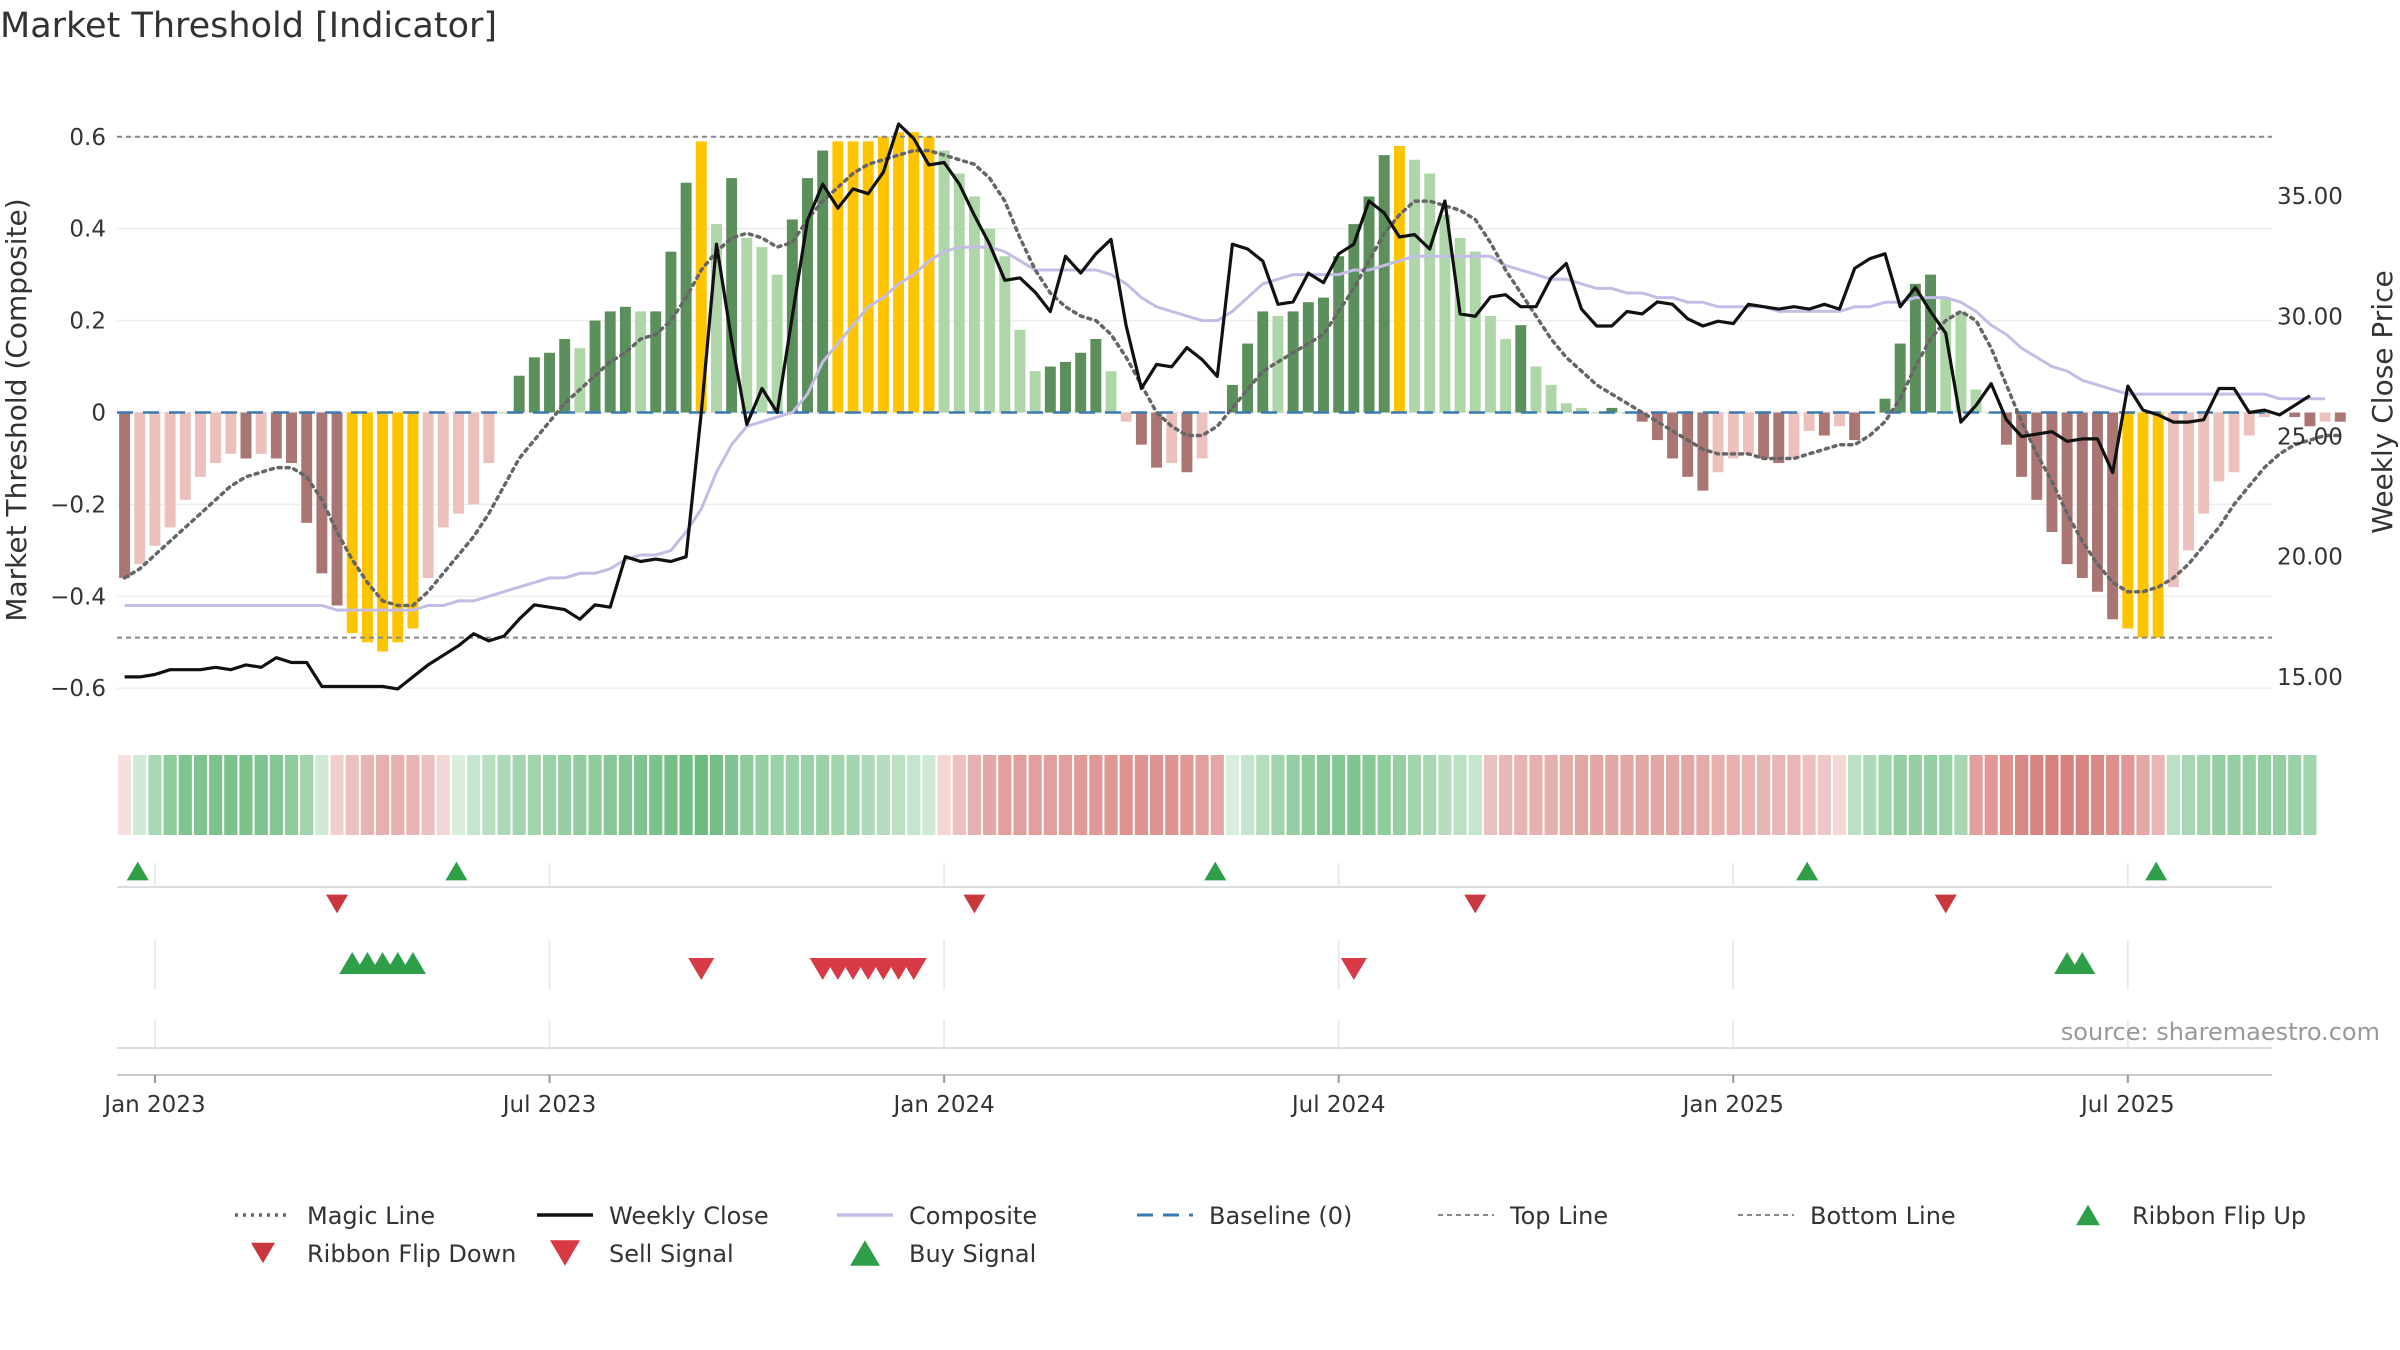 Image resolution: width=2400 pixels, height=1350 pixels. I want to click on y-right-tick-label: 35.00, so click(2310, 197).